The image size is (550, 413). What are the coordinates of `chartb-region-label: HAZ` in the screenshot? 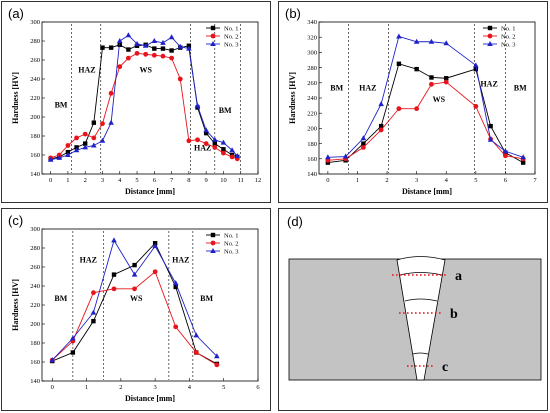 It's located at (488, 84).